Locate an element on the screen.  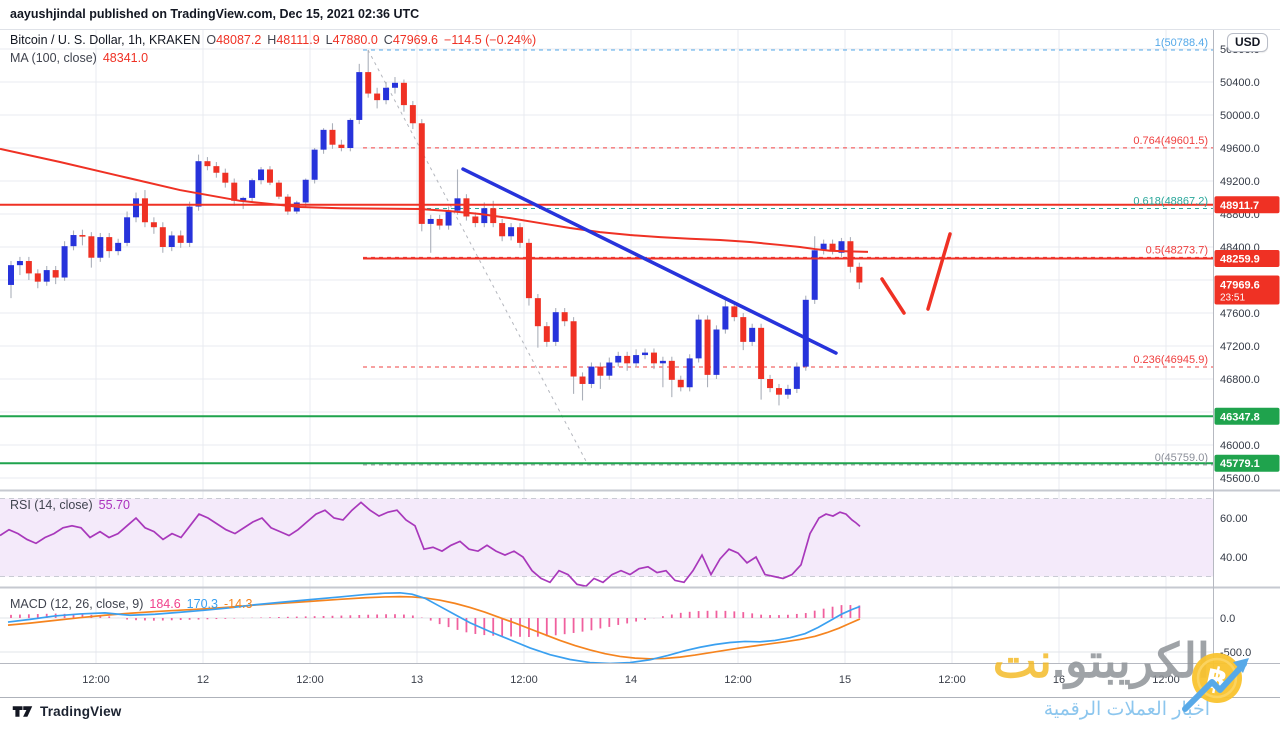
svg-text: 48259.9 is located at coordinates (1240, 260).